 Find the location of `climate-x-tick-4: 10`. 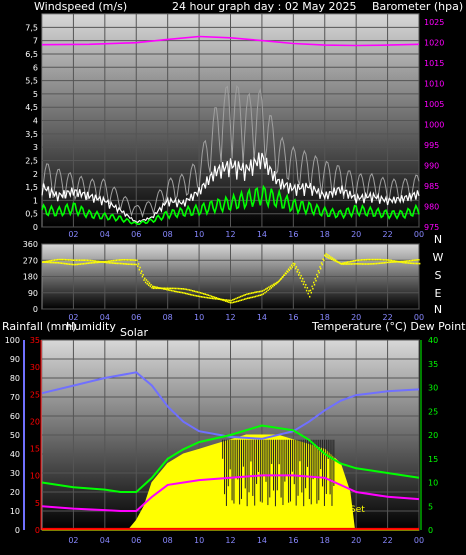

climate-x-tick-4: 10 is located at coordinates (199, 540).